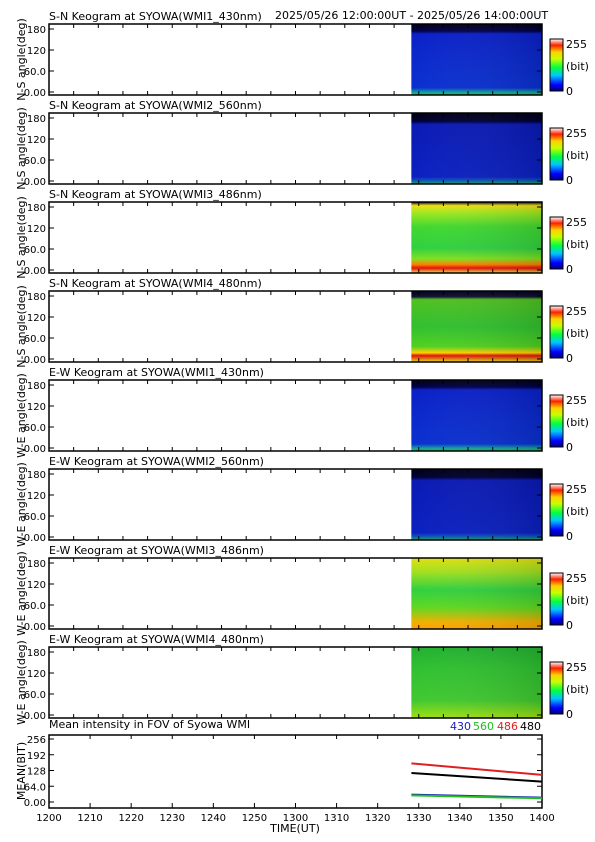 The width and height of the screenshot is (595, 842). Describe the element at coordinates (156, 550) in the screenshot. I see `panel-title: E-W Keogram at SYOWA(WMI3_486nm)` at that location.